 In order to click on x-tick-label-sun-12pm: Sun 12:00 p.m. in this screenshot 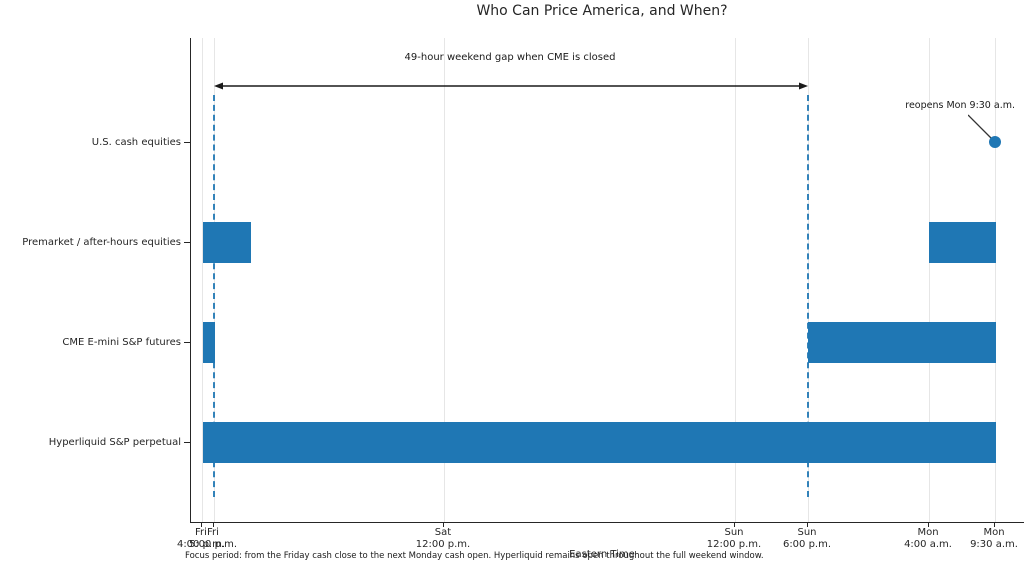, I will do `click(734, 538)`.